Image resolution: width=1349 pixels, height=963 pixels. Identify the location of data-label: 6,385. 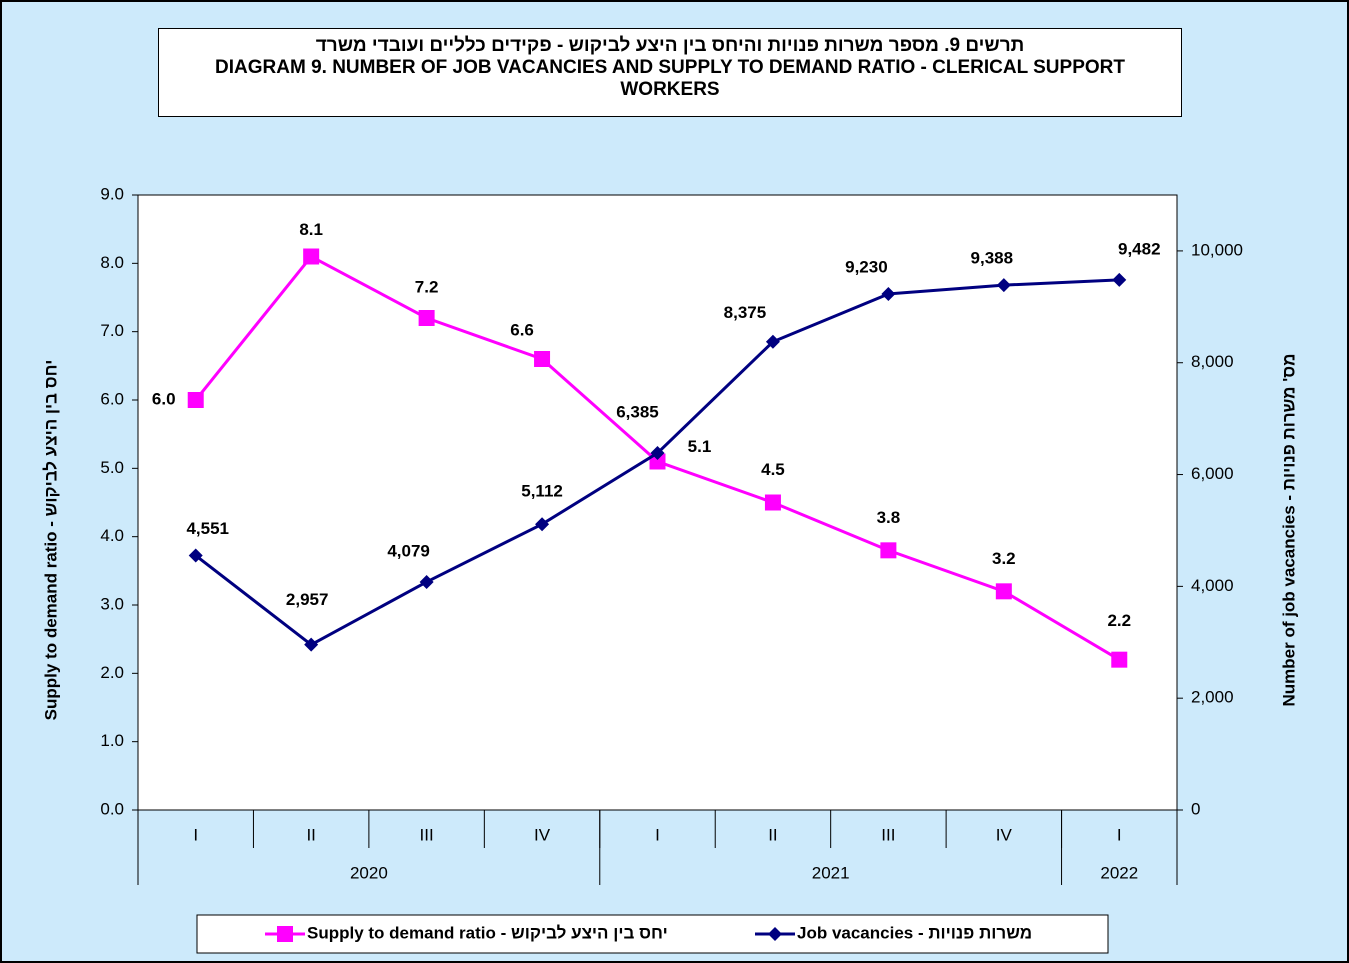
(637, 412).